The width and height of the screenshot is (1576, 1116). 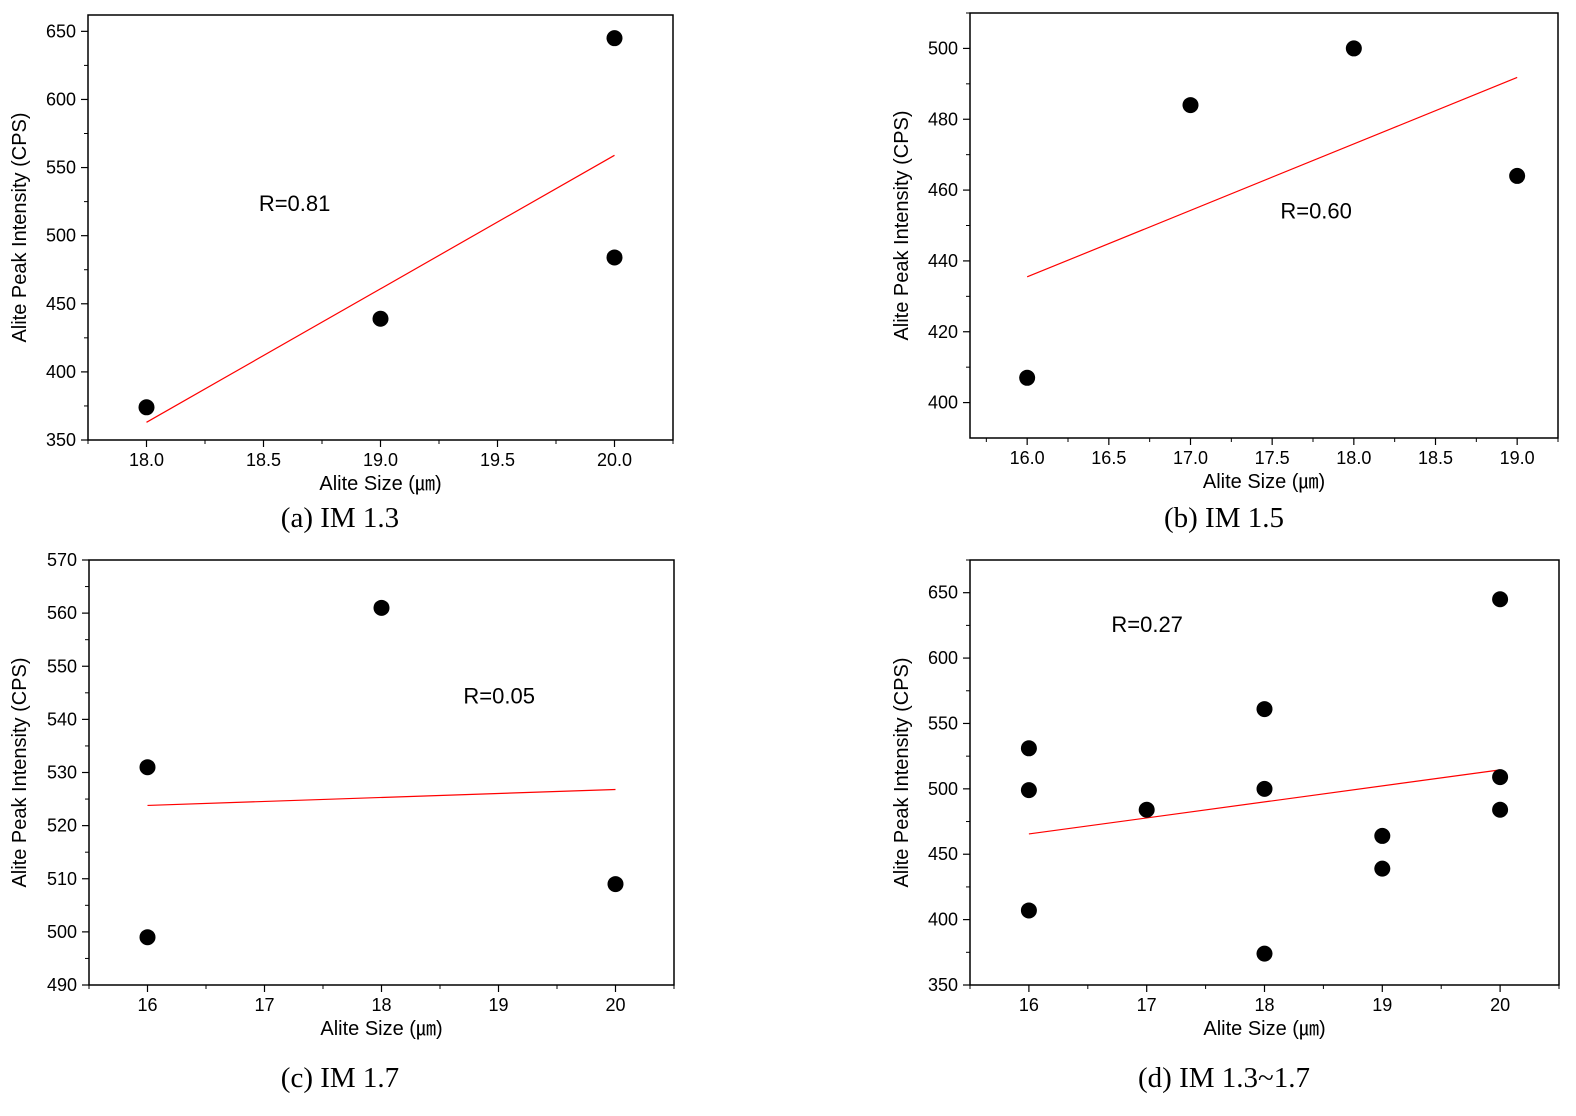 I want to click on chart0-y-axis-label: Alite Peak Intensity (CPS), so click(x=20, y=227).